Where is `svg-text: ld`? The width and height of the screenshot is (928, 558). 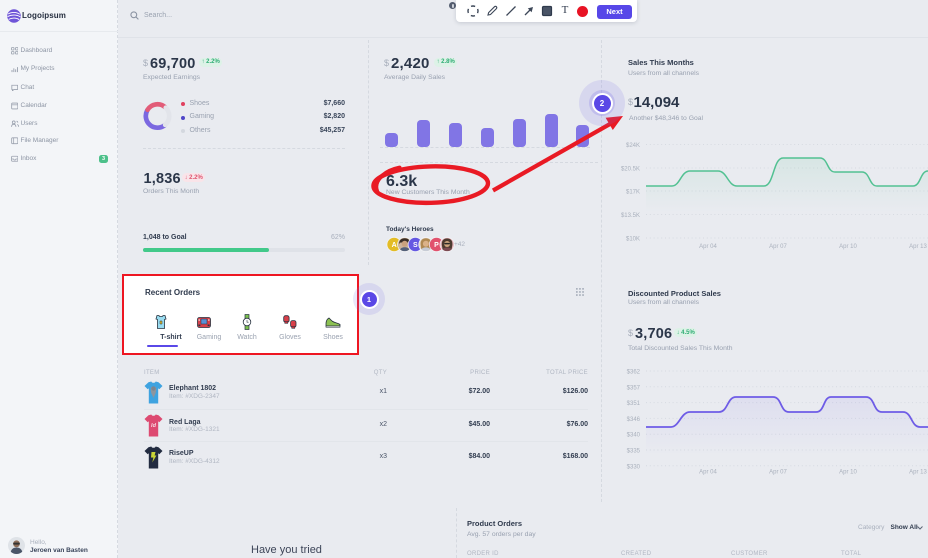 svg-text: ld is located at coordinates (154, 426).